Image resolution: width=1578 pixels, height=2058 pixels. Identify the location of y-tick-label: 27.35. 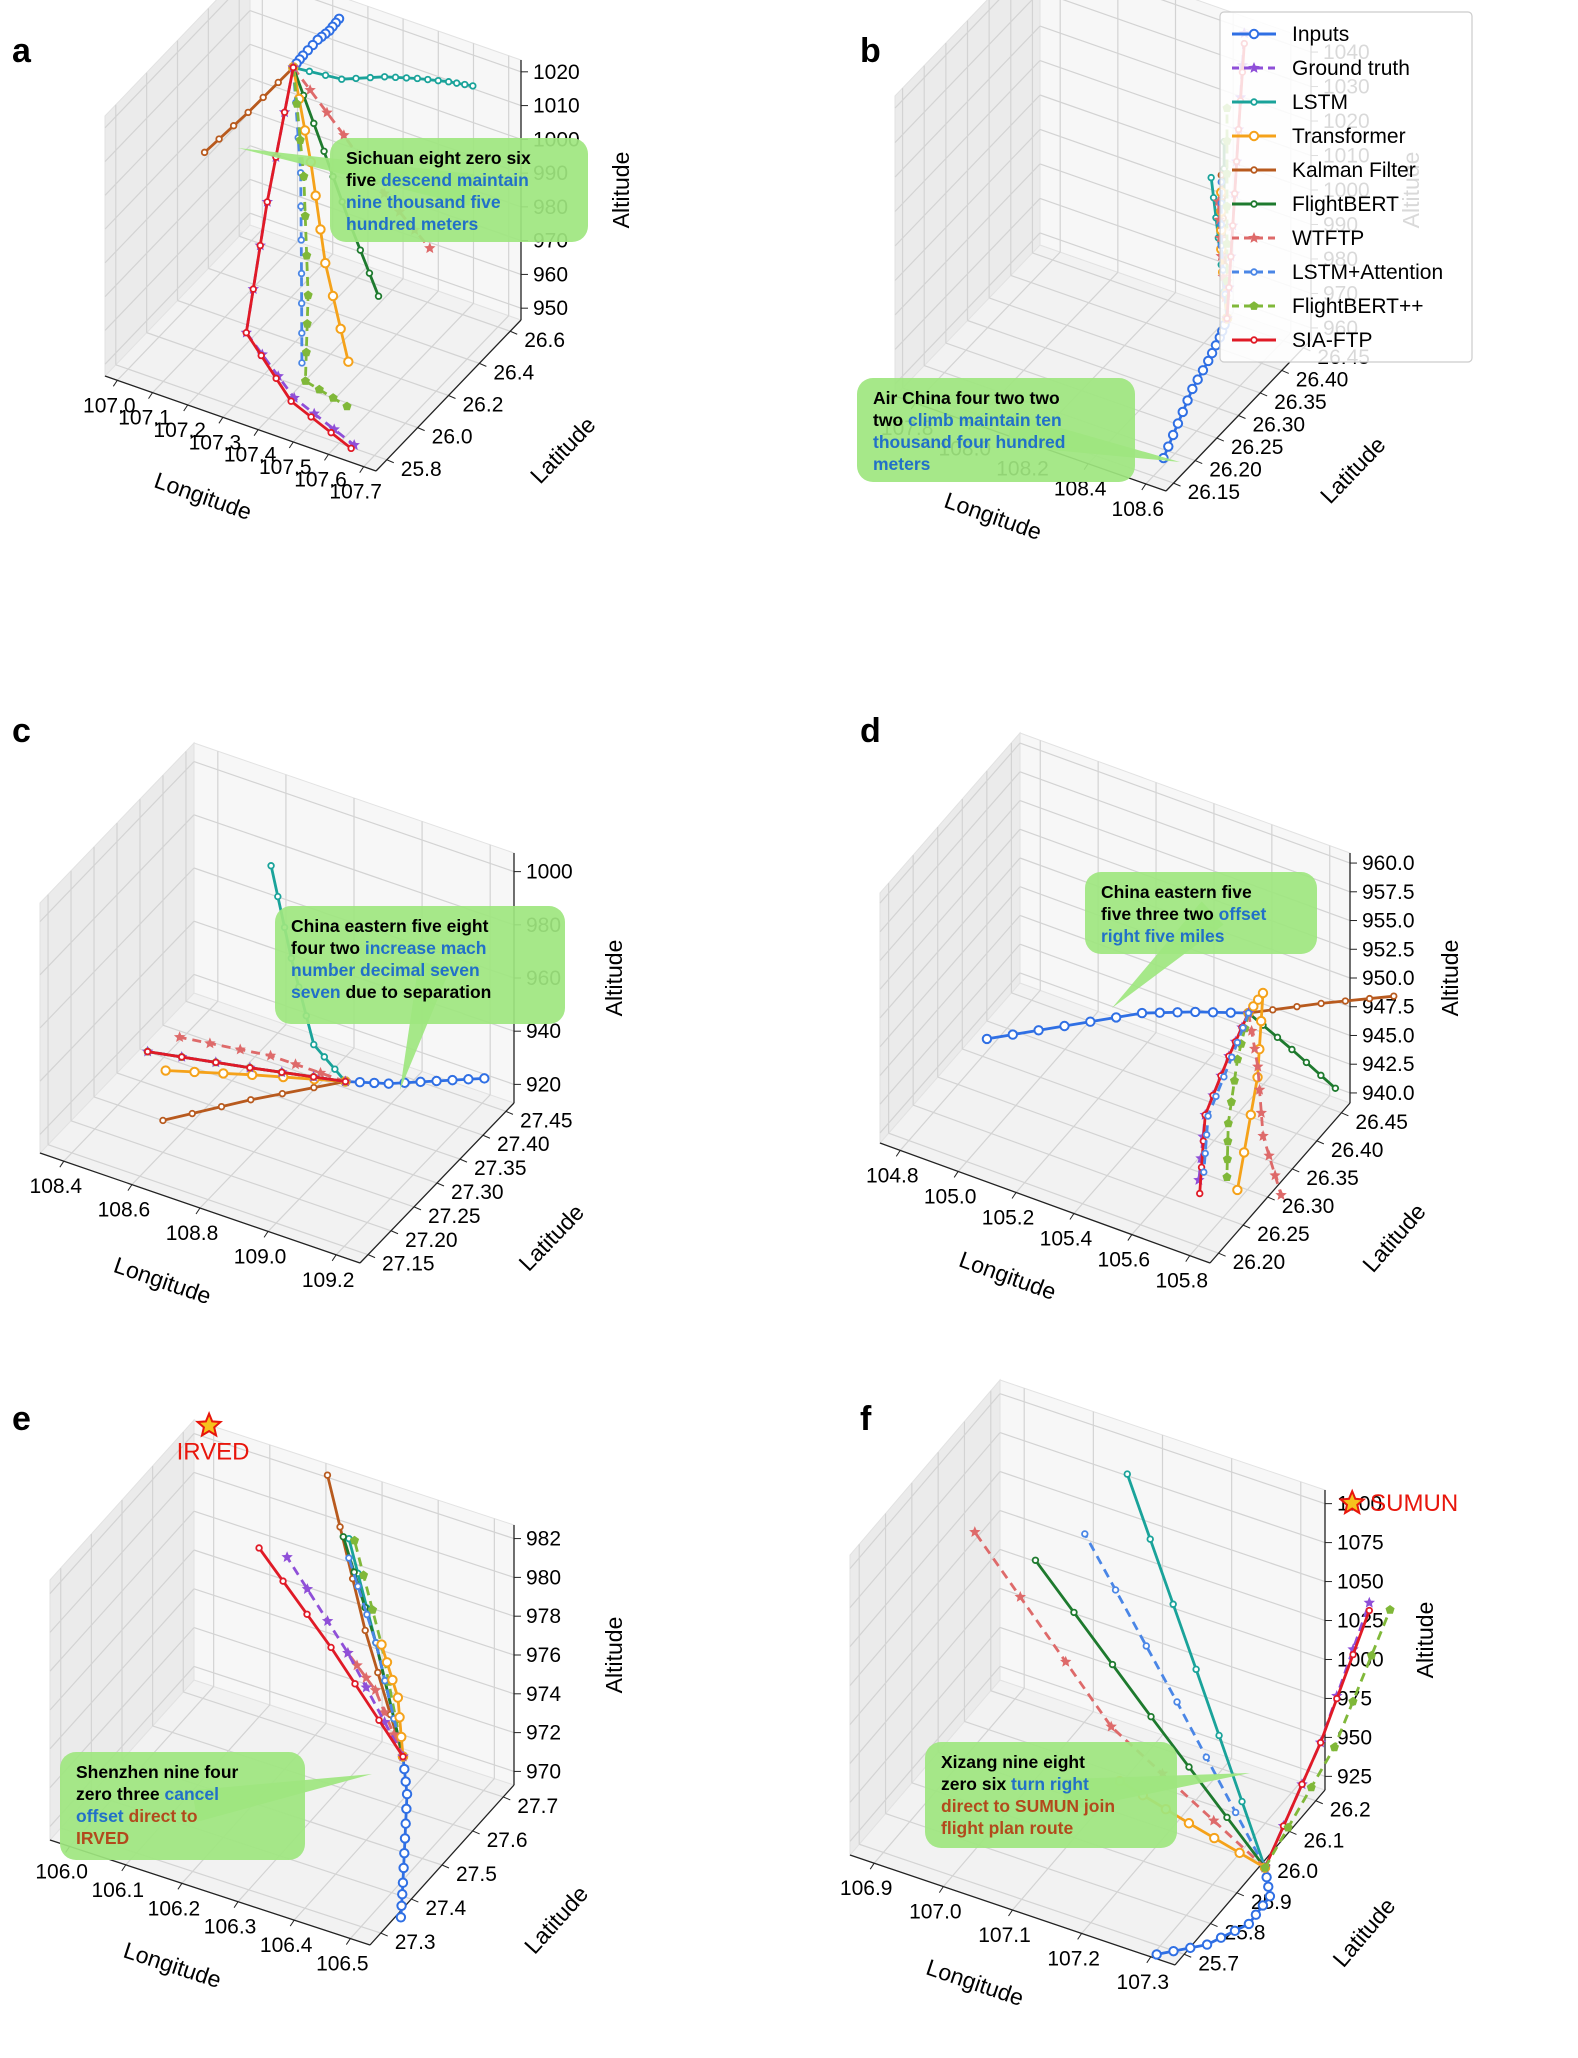
(500, 1168).